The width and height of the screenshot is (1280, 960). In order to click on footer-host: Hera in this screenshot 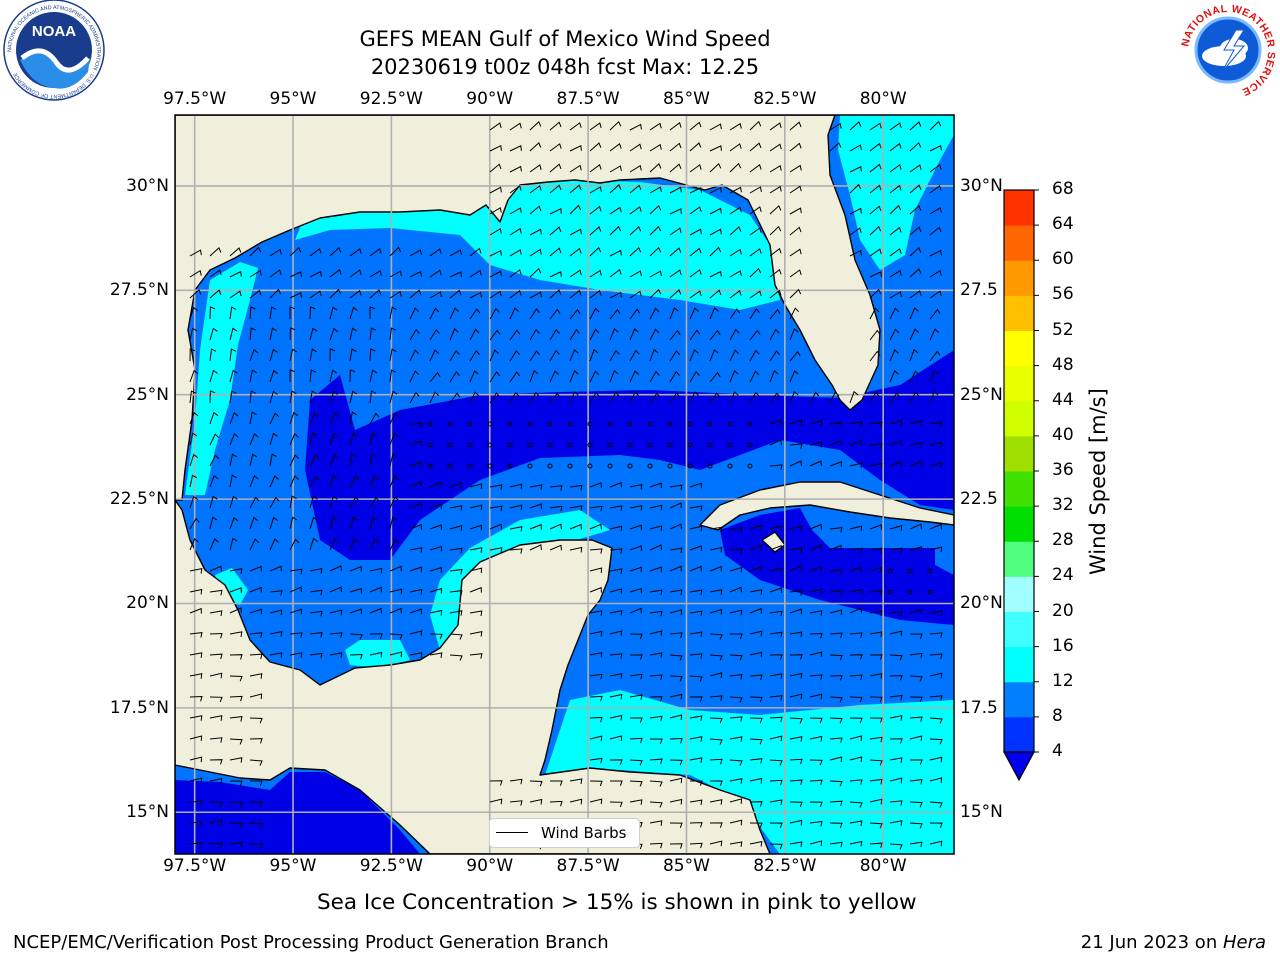, I will do `click(1244, 942)`.